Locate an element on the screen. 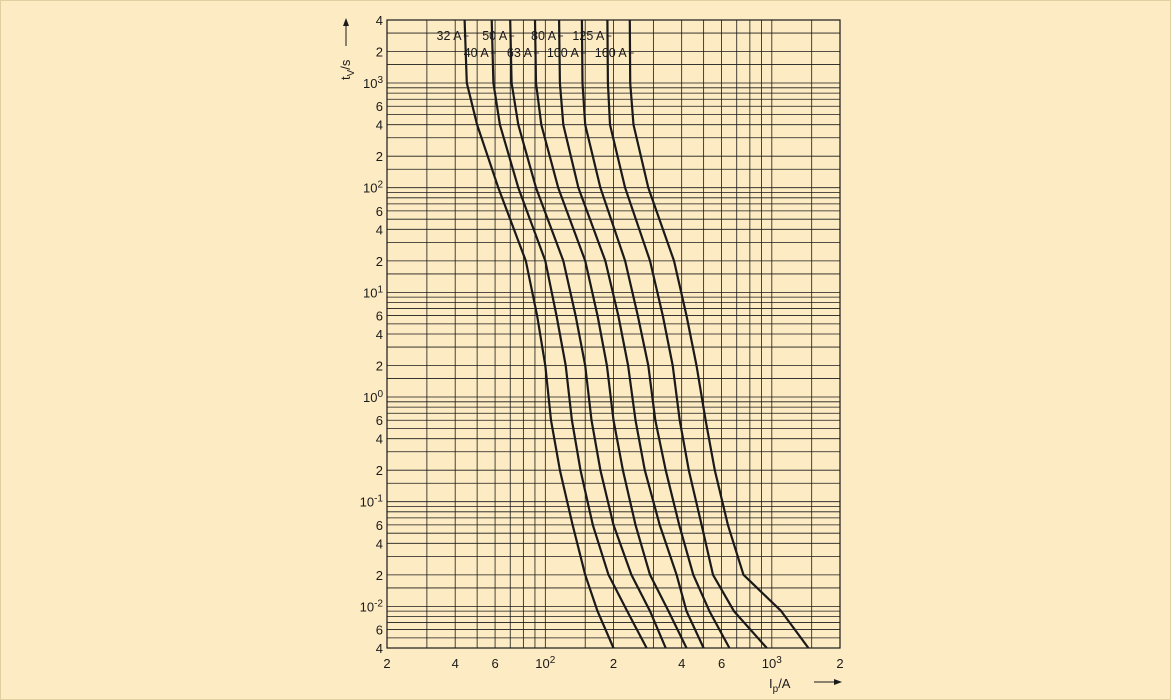 This screenshot has width=1171, height=700. y-tick-label: 10¹ is located at coordinates (373, 292).